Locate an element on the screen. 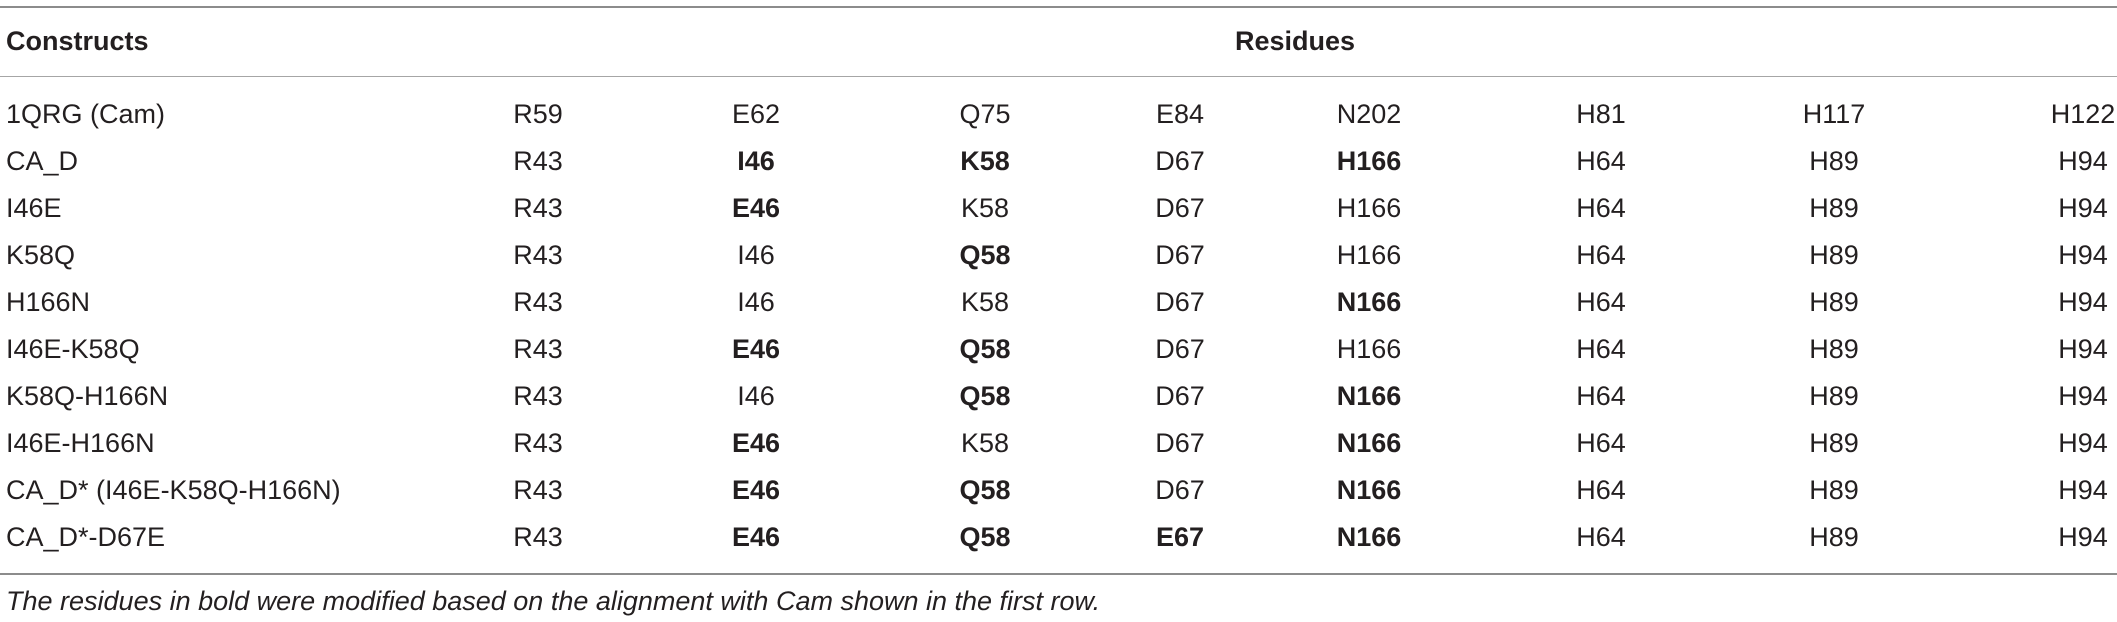 Image resolution: width=2117 pixels, height=622 pixels. table-row: I46E-H166N R43 E46 K58 D67 N166 H64 H89 H94 is located at coordinates (1058, 443).